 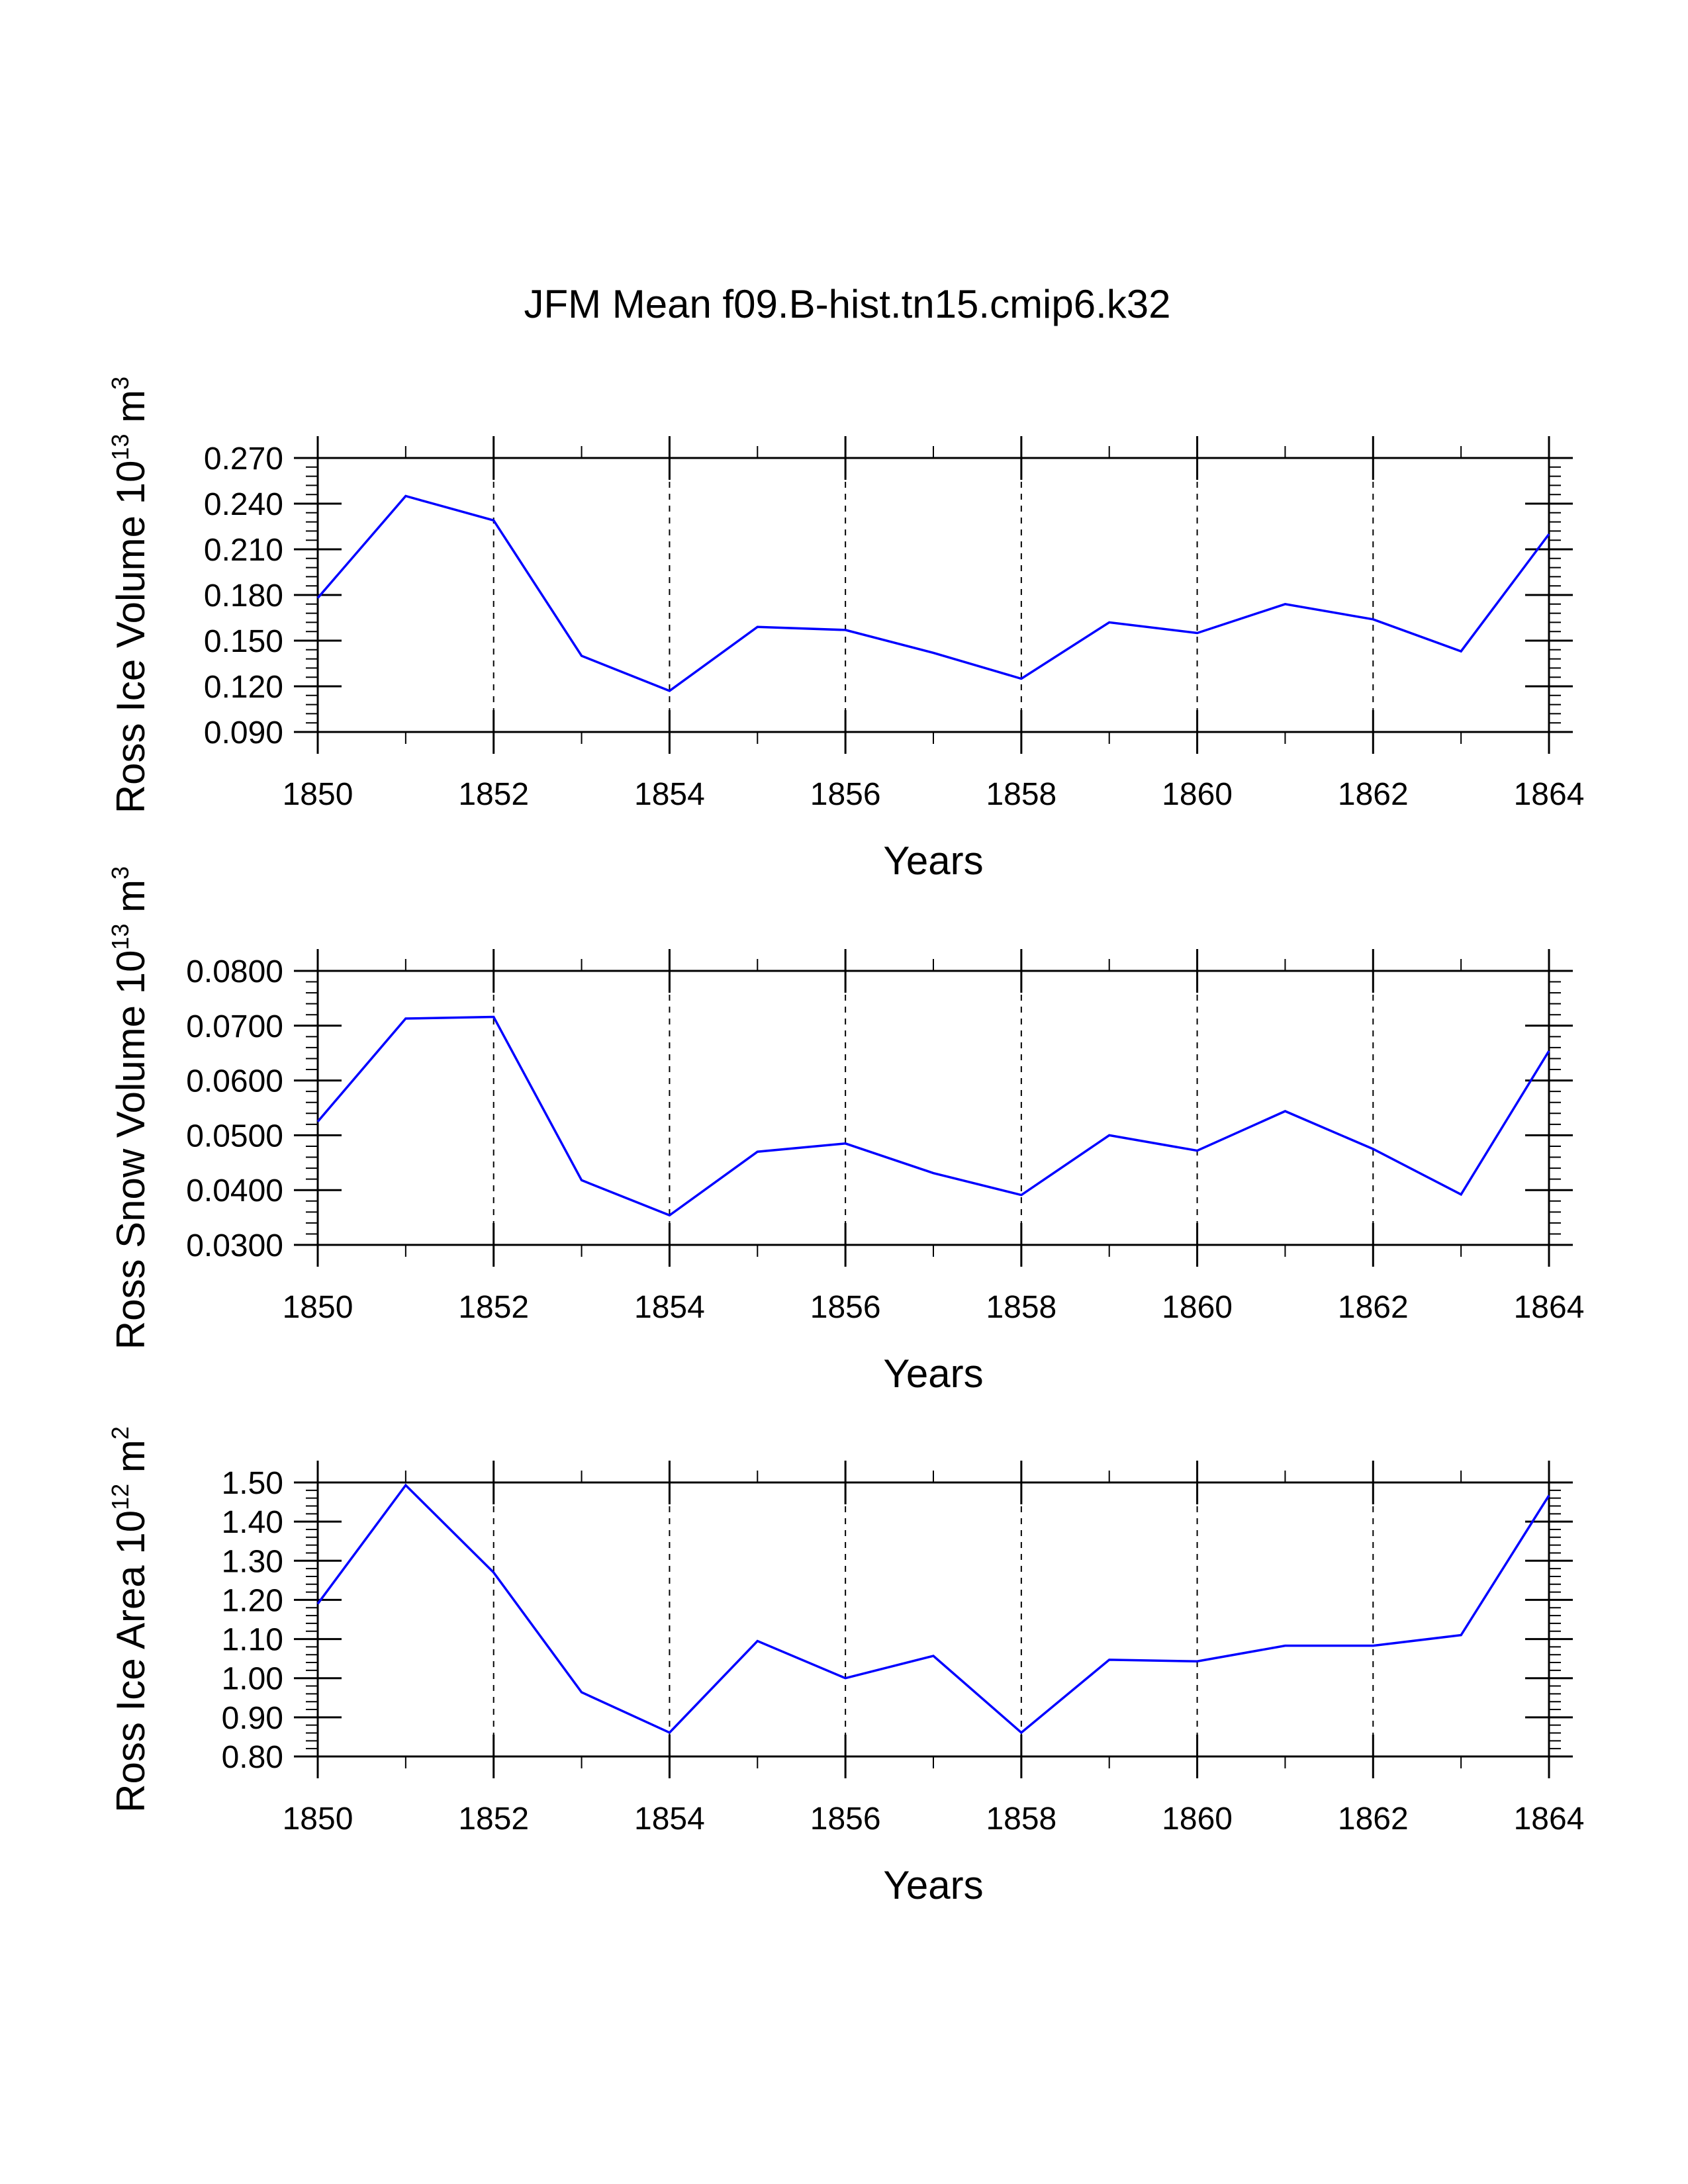 I want to click on y-tick-label: 1.00, so click(x=252, y=1679).